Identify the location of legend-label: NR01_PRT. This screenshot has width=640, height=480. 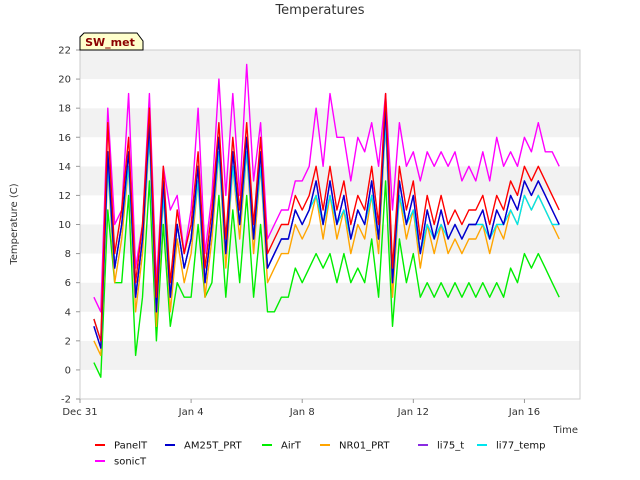
(364, 446).